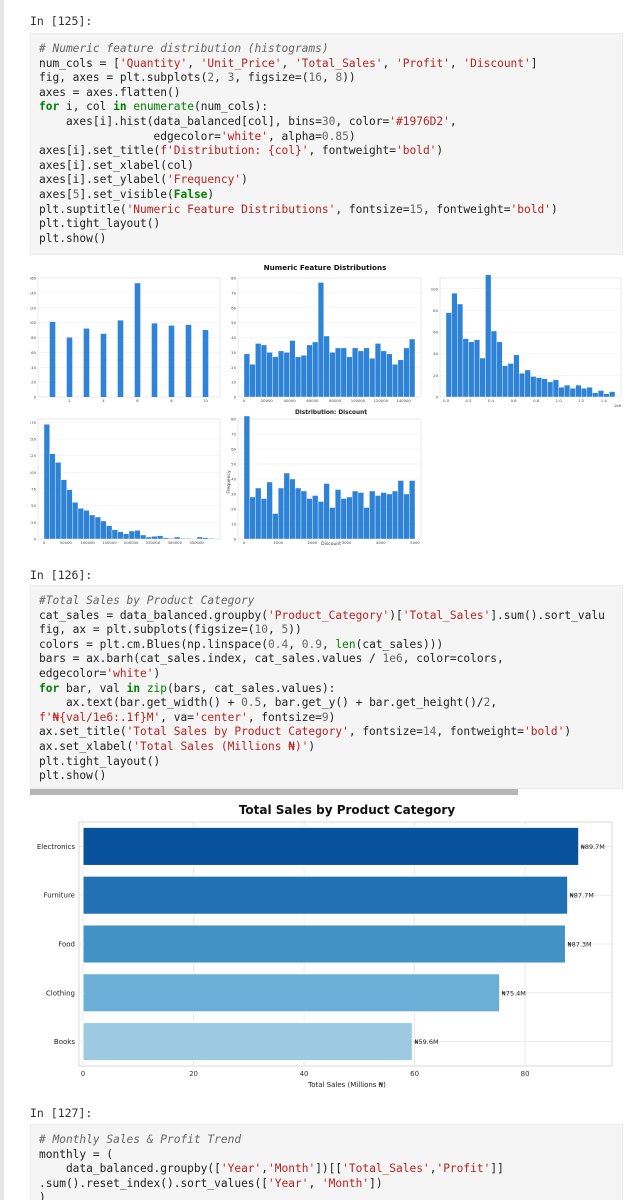 This screenshot has width=644, height=1200. What do you see at coordinates (525, 1074) in the screenshot?
I see `x-tick-label: 80` at bounding box center [525, 1074].